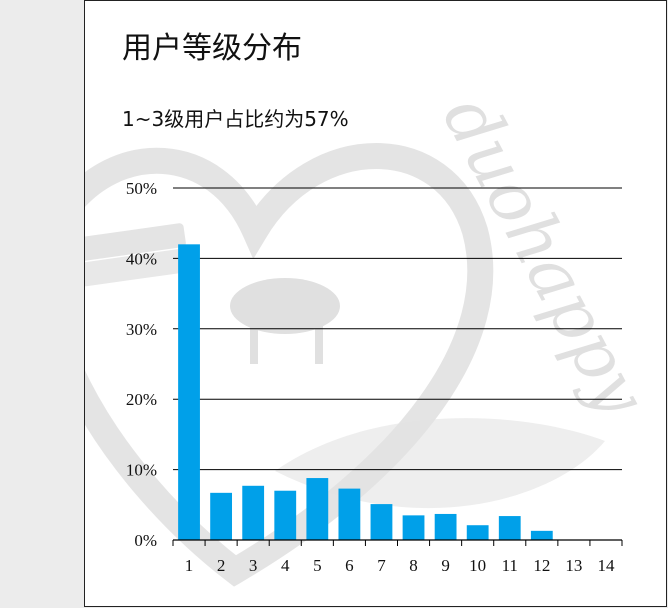 The width and height of the screenshot is (668, 608). What do you see at coordinates (285, 565) in the screenshot?
I see `x-tick-label: 4` at bounding box center [285, 565].